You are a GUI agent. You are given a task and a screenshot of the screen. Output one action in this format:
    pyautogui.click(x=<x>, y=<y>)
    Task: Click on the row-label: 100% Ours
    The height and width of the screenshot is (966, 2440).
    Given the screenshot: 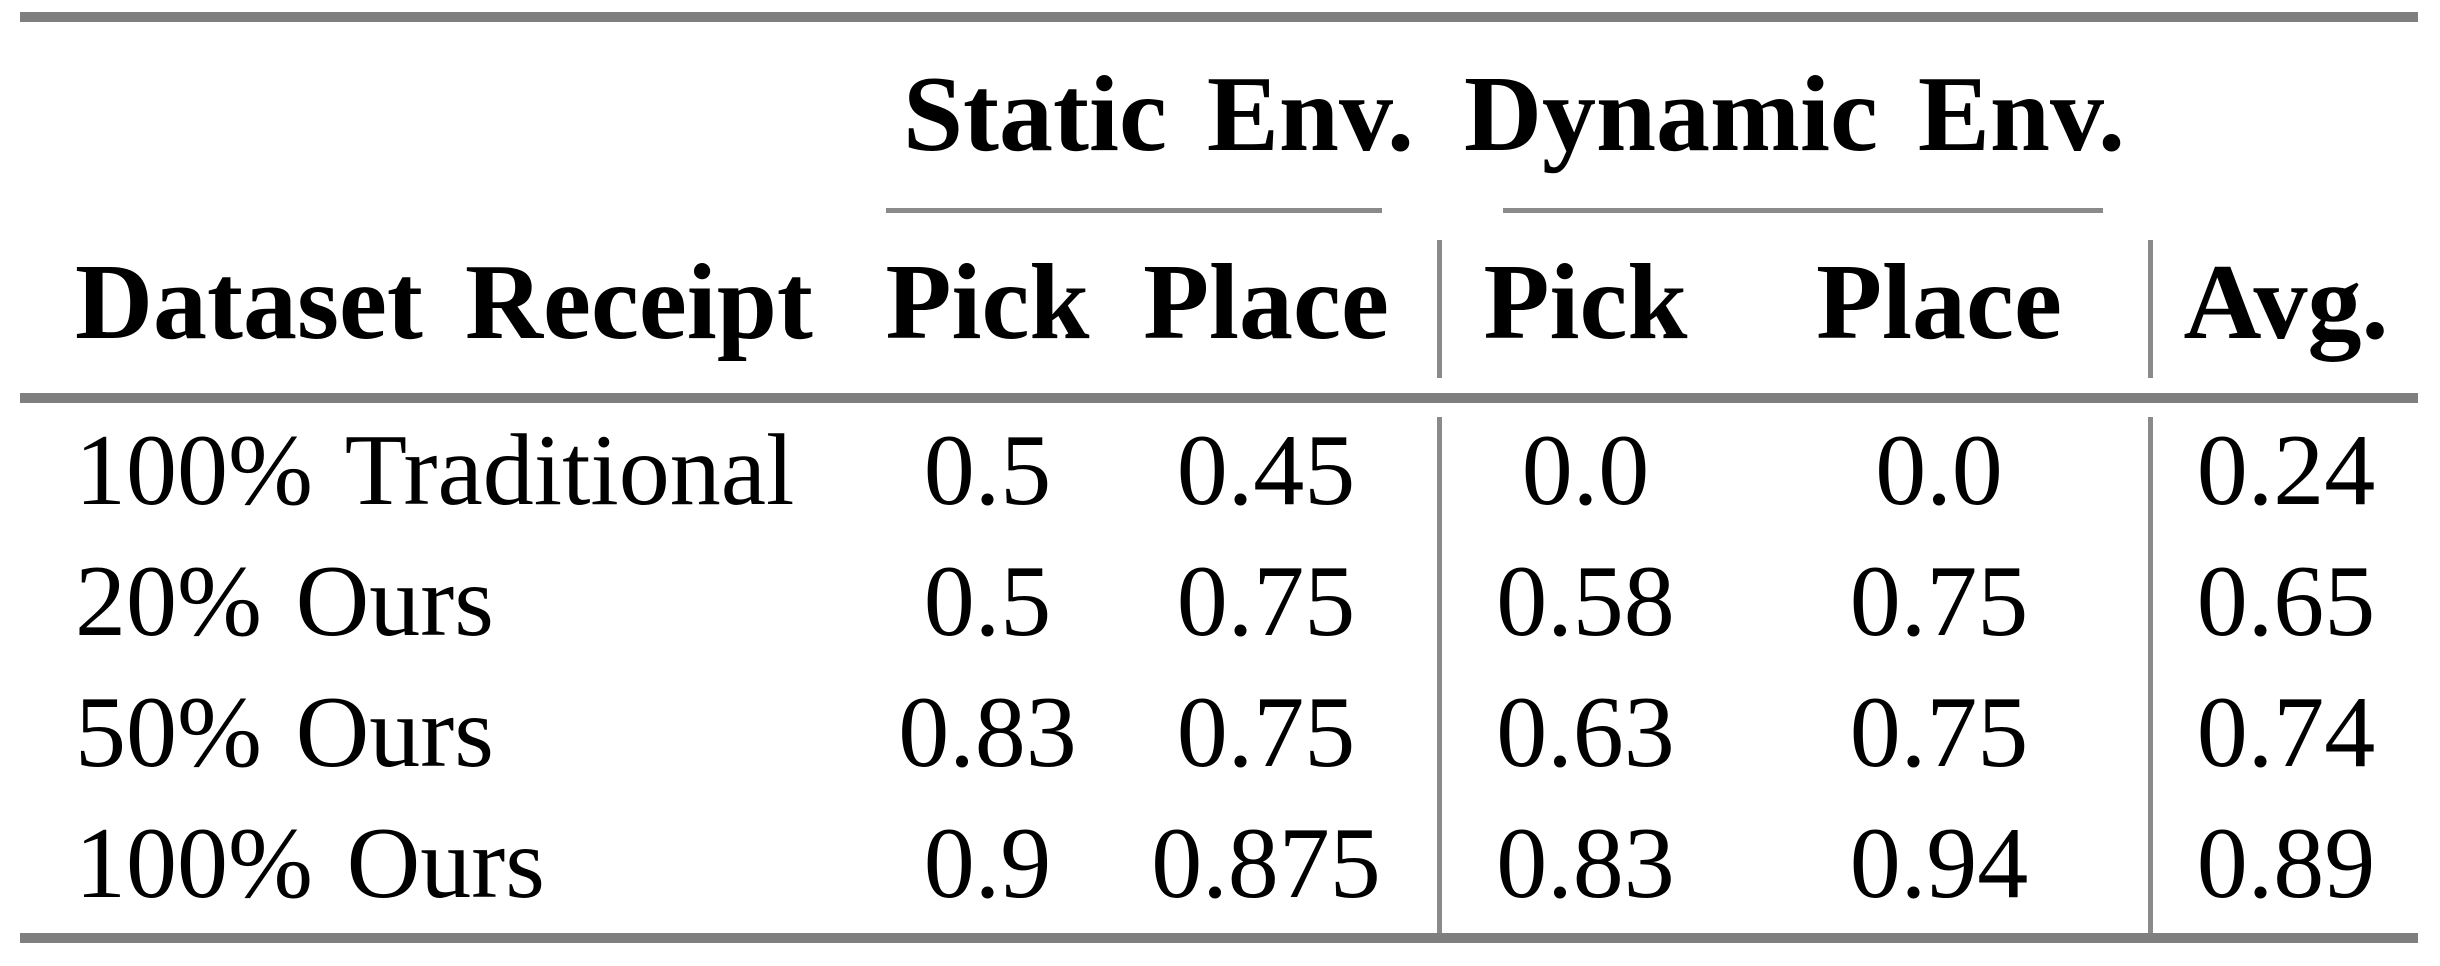 What is the action you would take?
    pyautogui.click(x=310, y=863)
    